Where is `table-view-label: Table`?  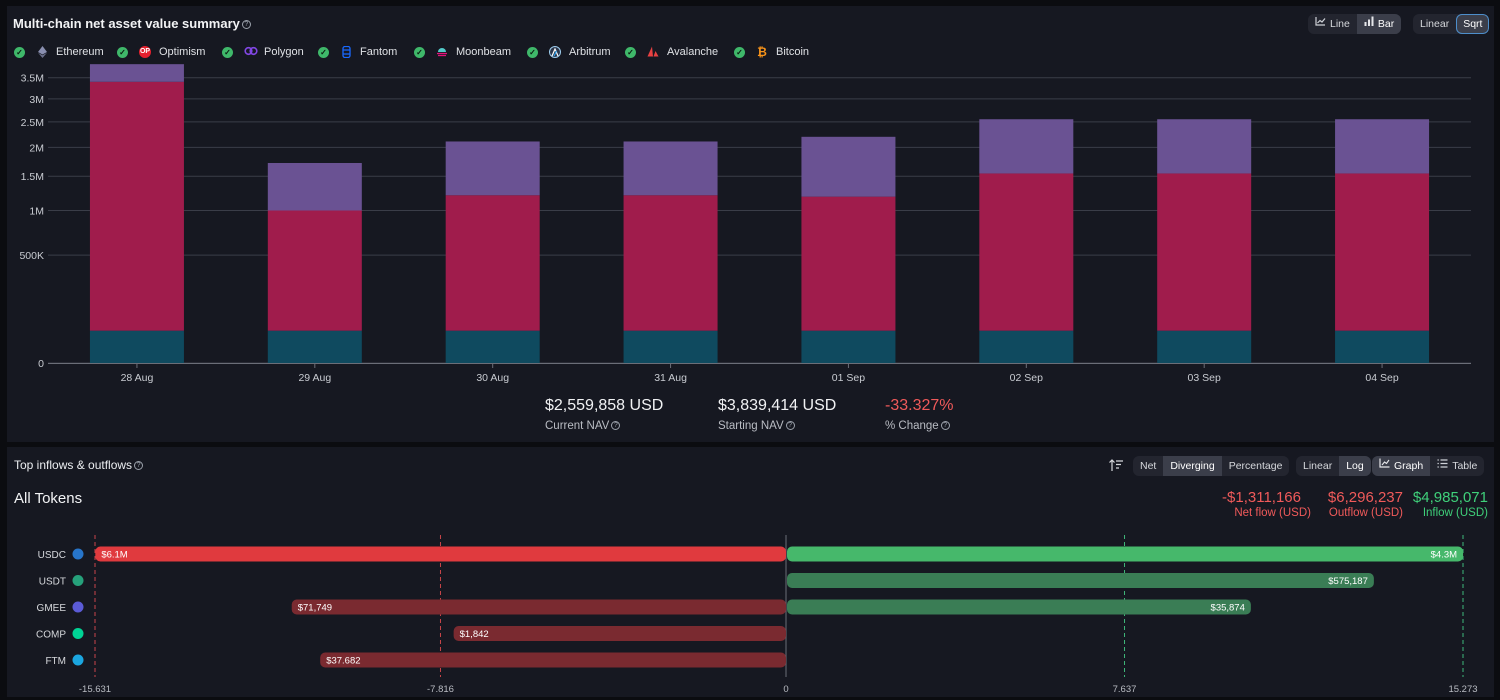 table-view-label: Table is located at coordinates (1465, 466).